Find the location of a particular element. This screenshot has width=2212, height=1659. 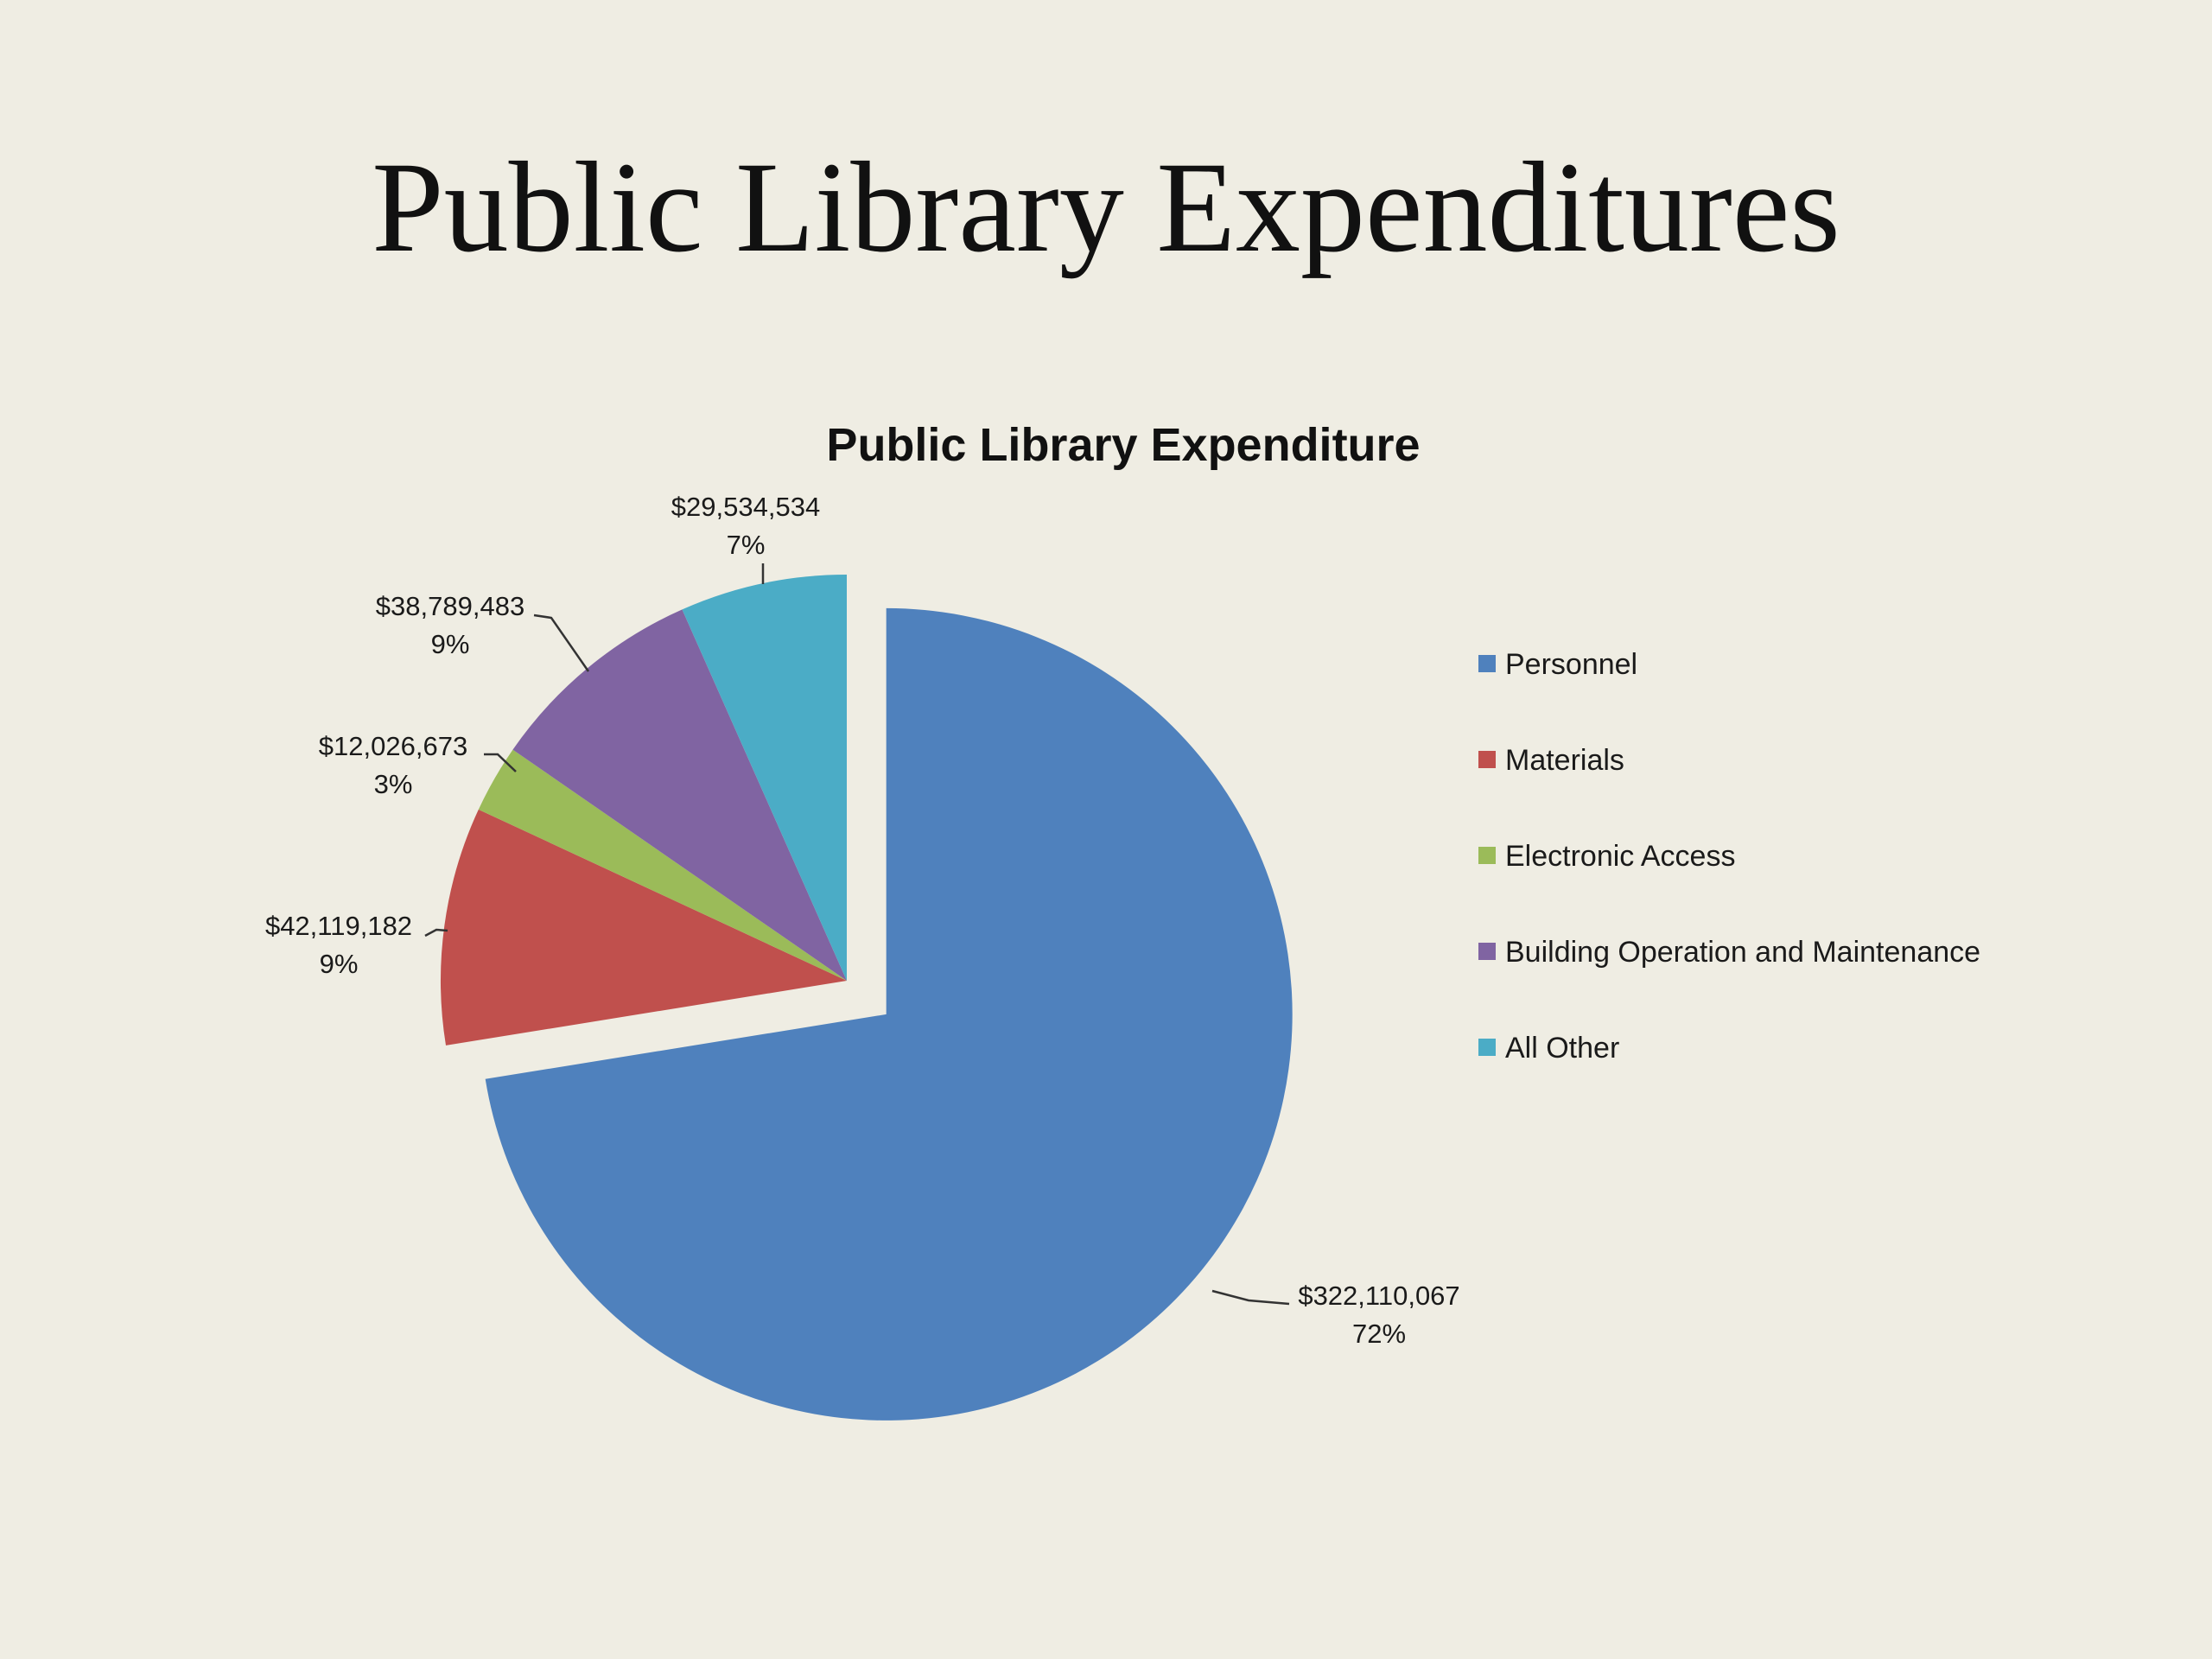

legend-swatch-personnel is located at coordinates (1487, 663).